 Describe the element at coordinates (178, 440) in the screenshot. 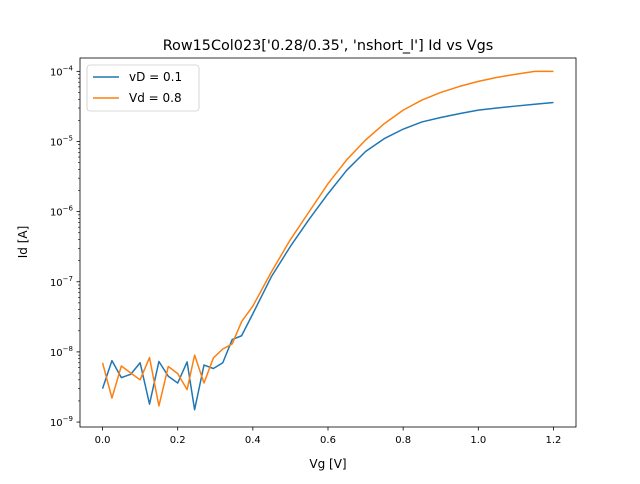

I see `x-tick-label: 0.2` at that location.